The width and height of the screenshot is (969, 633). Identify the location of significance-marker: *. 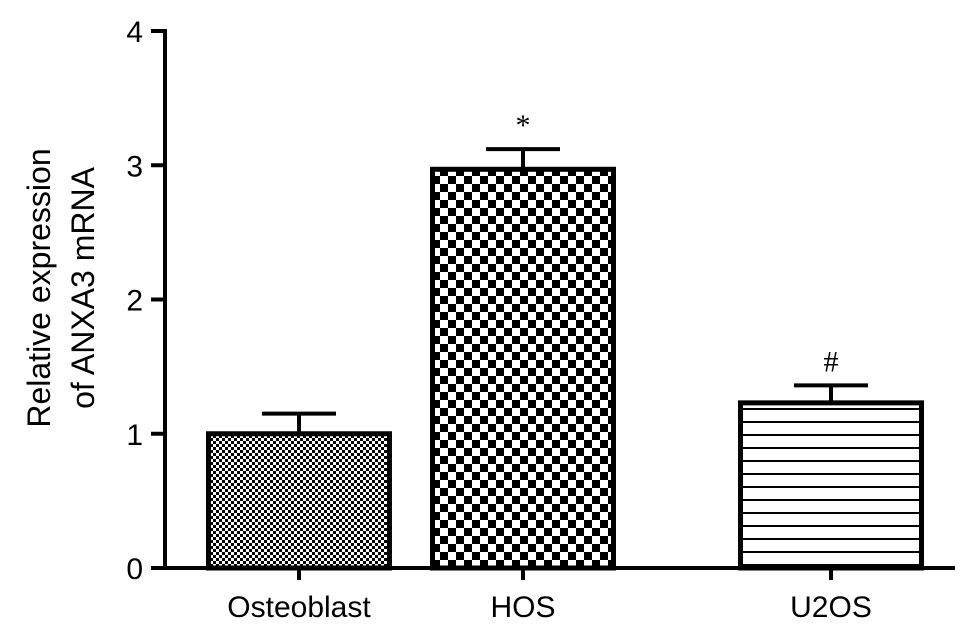
(523, 125).